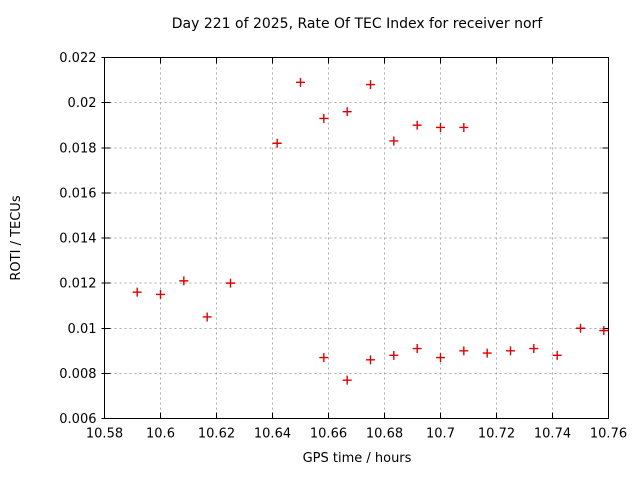 This screenshot has height=480, width=640. What do you see at coordinates (77, 193) in the screenshot?
I see `y-tick-label: 0.016` at bounding box center [77, 193].